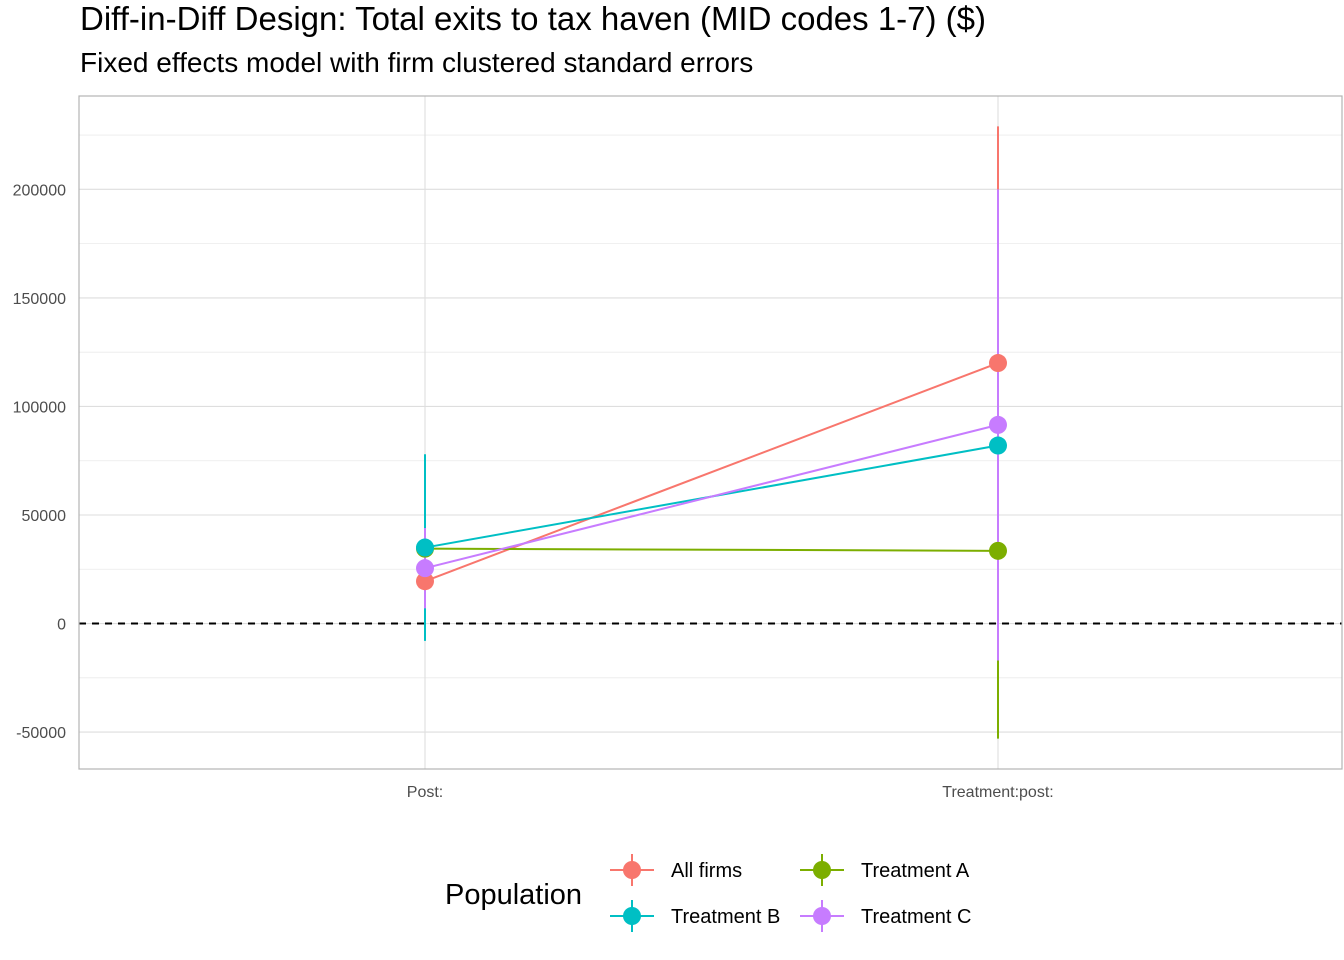  What do you see at coordinates (997, 792) in the screenshot?
I see `x-tick-label: Treatment:post:` at bounding box center [997, 792].